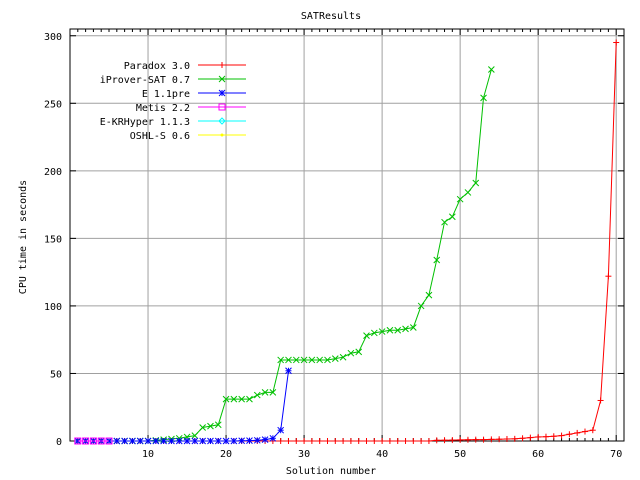 Image resolution: width=640 pixels, height=480 pixels. I want to click on legend-item-iprover-sat-0-7: iProver-SAT 0.7, so click(173, 80).